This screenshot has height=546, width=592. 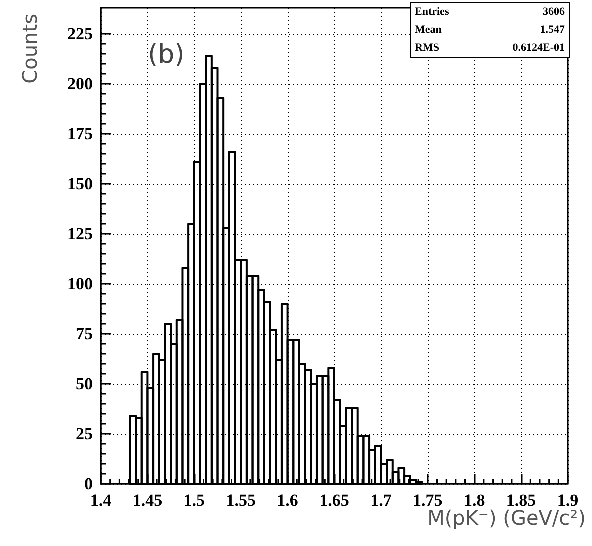 What do you see at coordinates (195, 500) in the screenshot?
I see `x-tick-label: 1.5` at bounding box center [195, 500].